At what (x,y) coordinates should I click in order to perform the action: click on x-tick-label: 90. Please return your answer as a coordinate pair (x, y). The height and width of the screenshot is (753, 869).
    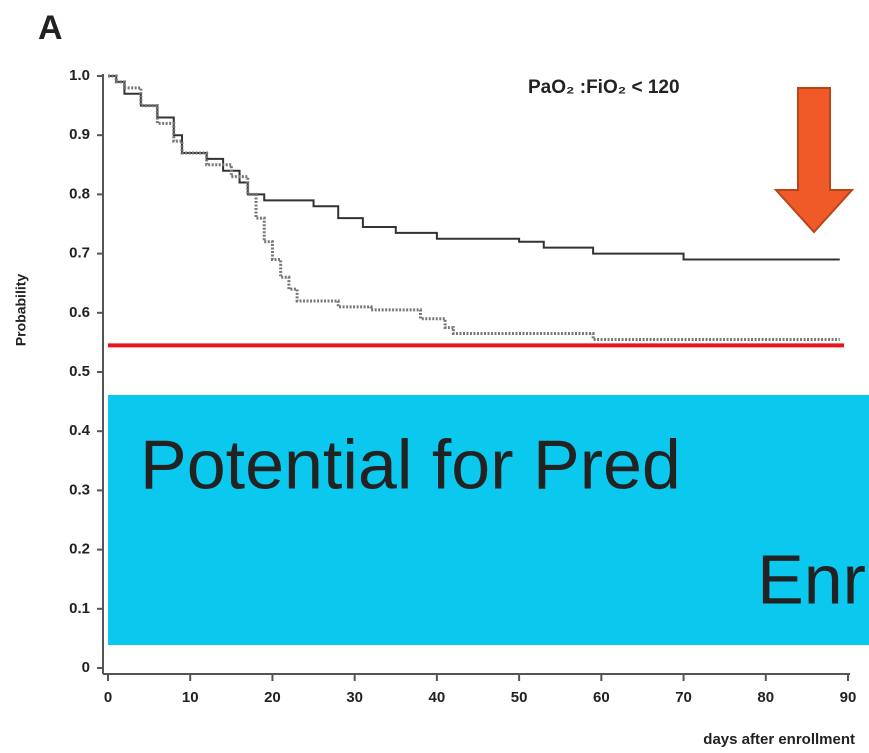
    Looking at the image, I should click on (848, 697).